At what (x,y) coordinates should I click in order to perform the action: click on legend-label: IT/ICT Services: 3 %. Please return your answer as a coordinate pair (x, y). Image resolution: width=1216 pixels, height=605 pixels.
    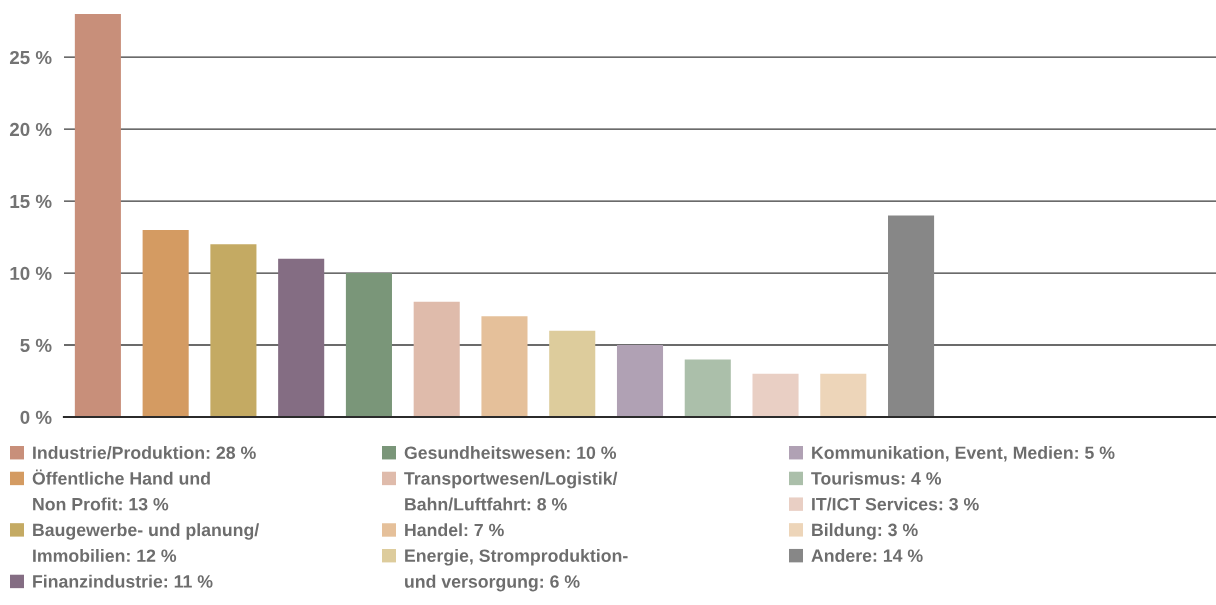
    Looking at the image, I should click on (895, 504).